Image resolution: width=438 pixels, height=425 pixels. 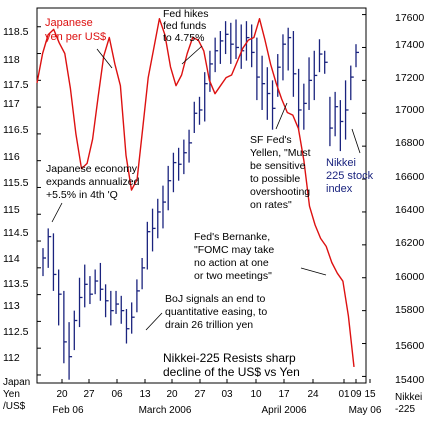 I want to click on x-tick-label: 10, so click(x=256, y=394).